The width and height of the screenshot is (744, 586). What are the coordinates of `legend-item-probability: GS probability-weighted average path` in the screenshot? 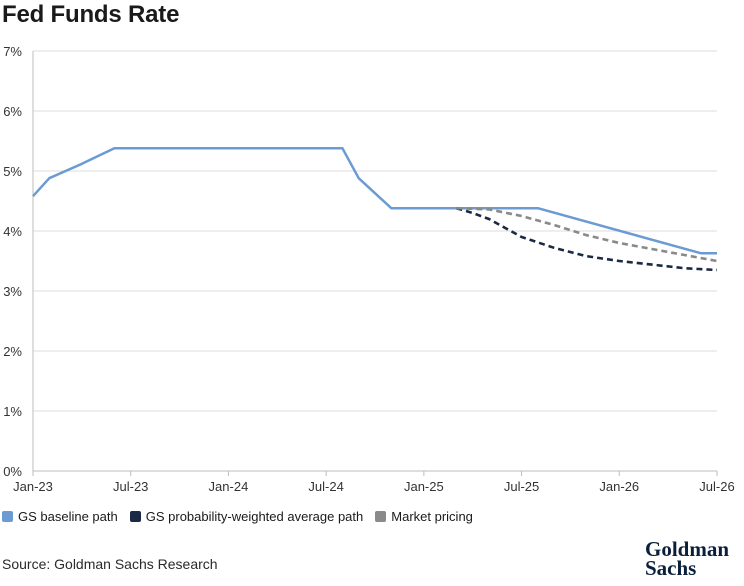 It's located at (246, 516).